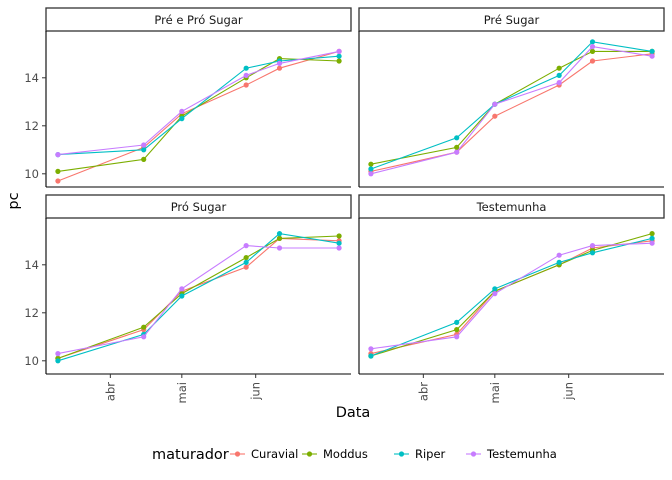 The image size is (672, 480). I want to click on y-tick-label: 14, so click(31, 265).